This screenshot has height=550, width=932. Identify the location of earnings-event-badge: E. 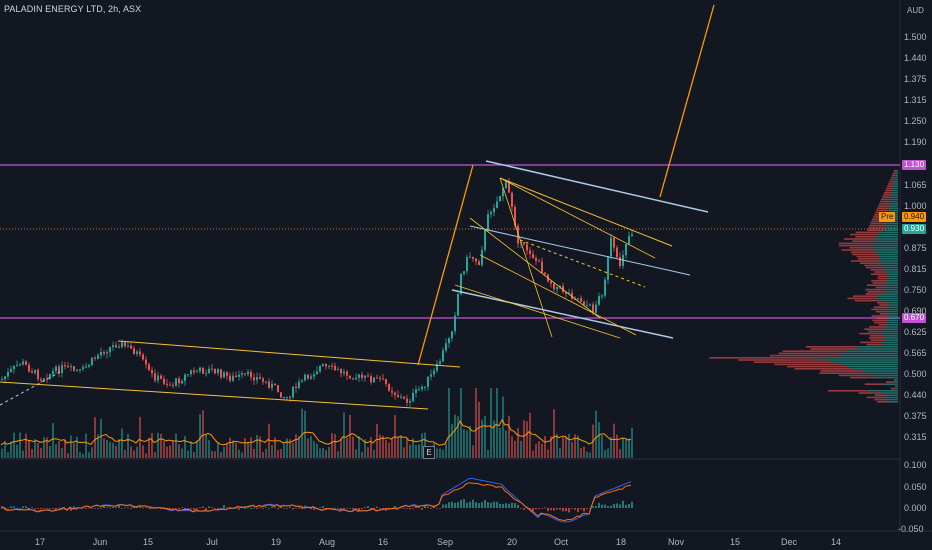
(429, 452).